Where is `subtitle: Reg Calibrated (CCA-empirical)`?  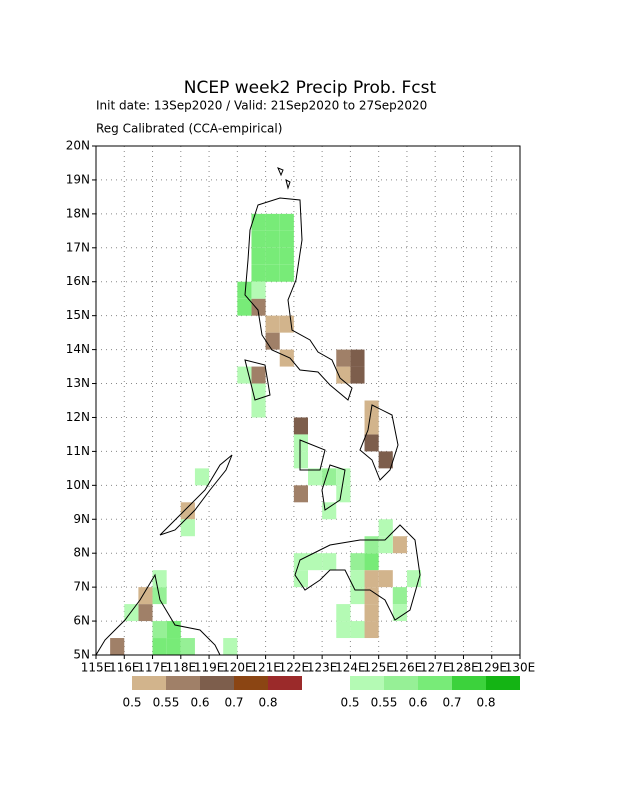 subtitle: Reg Calibrated (CCA-empirical) is located at coordinates (189, 129).